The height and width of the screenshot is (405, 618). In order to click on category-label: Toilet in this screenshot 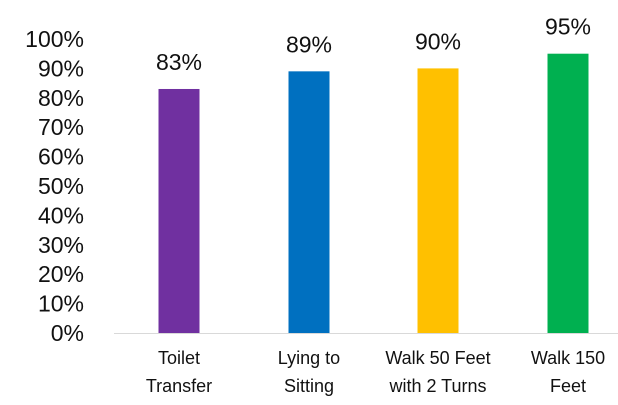, I will do `click(179, 358)`.